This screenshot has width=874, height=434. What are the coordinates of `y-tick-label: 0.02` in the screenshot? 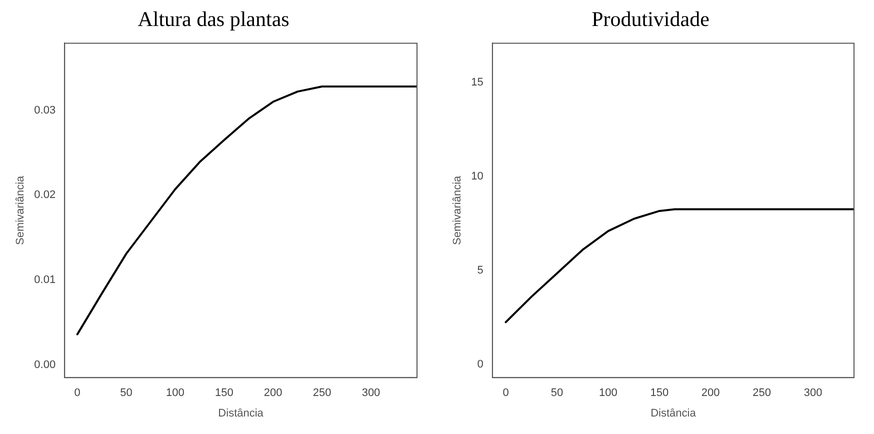 It's located at (45, 195).